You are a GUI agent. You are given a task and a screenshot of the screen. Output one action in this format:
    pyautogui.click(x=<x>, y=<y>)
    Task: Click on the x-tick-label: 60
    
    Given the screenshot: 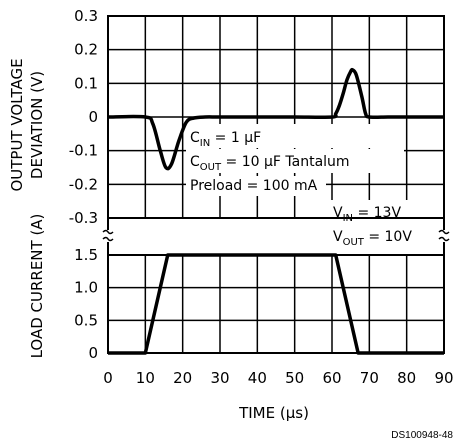 What is the action you would take?
    pyautogui.click(x=331, y=378)
    